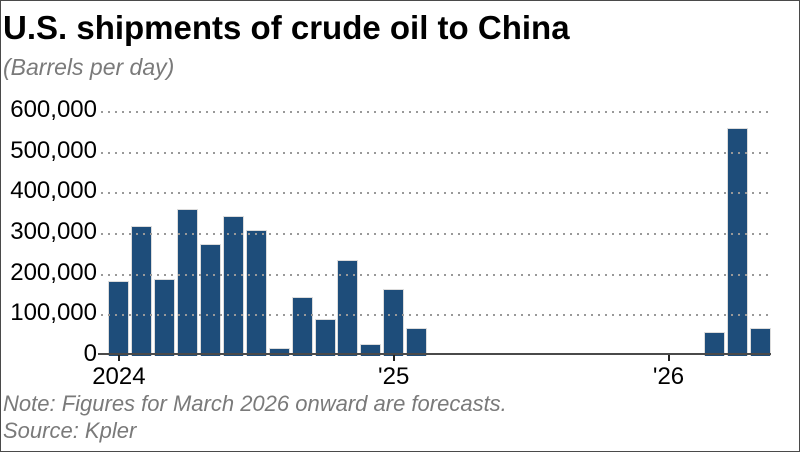 Image resolution: width=800 pixels, height=452 pixels. What do you see at coordinates (53, 313) in the screenshot?
I see `y-axis-label: 100,000` at bounding box center [53, 313].